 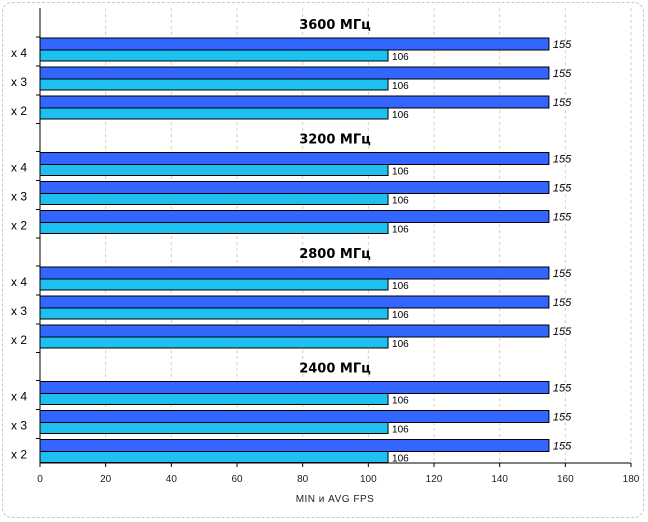 I want to click on x-tick-label: 160, so click(x=565, y=479).